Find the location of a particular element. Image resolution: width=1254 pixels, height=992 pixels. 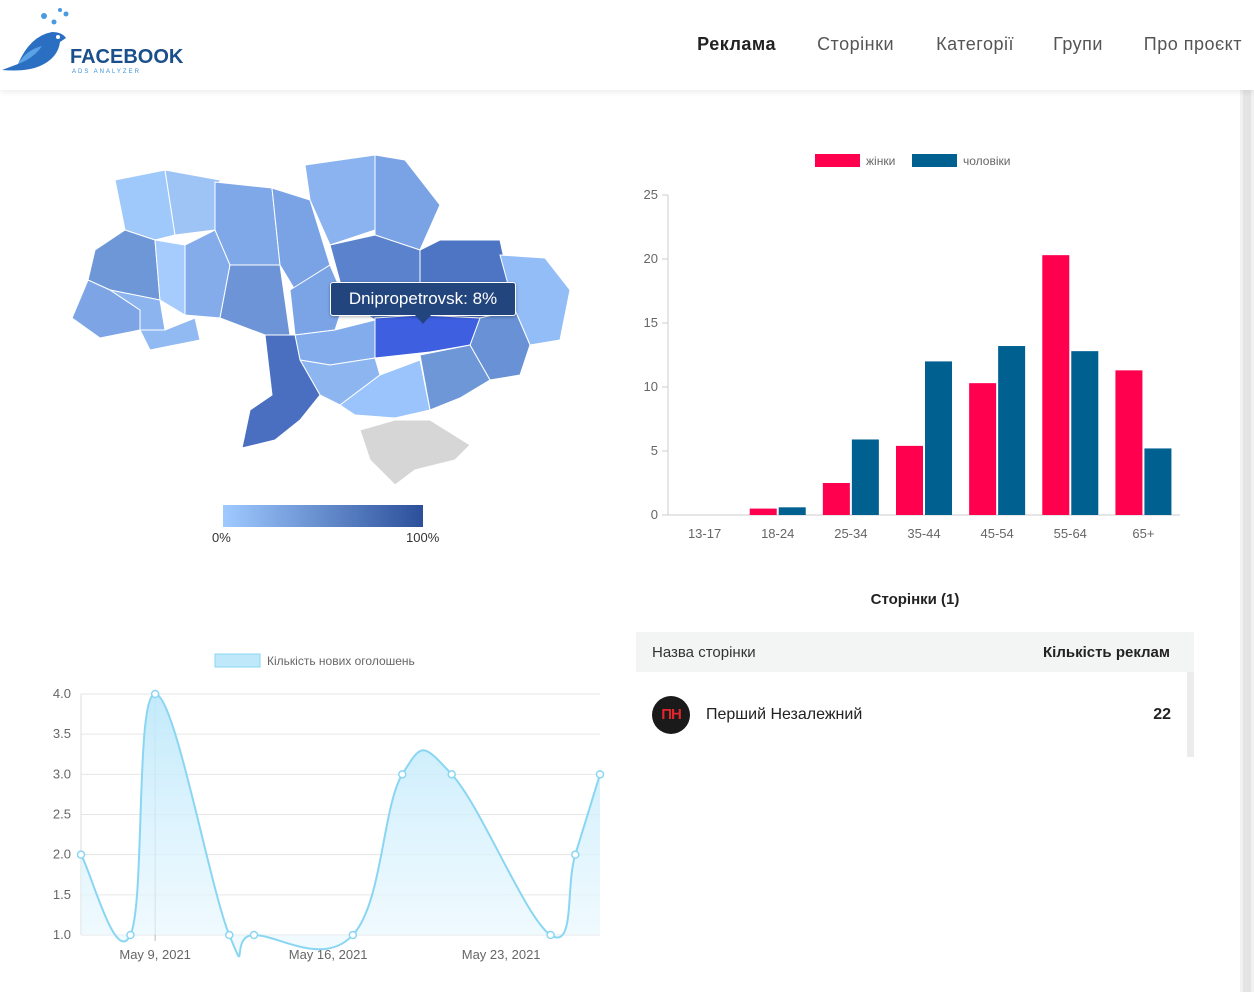

table-scrollbar is located at coordinates (1190, 714).